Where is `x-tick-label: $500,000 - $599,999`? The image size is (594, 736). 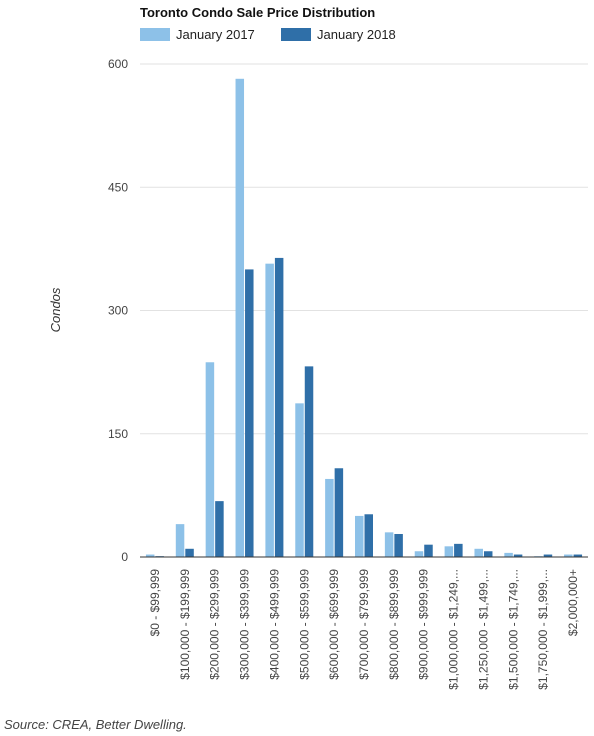 x-tick-label: $500,000 - $599,999 is located at coordinates (304, 624).